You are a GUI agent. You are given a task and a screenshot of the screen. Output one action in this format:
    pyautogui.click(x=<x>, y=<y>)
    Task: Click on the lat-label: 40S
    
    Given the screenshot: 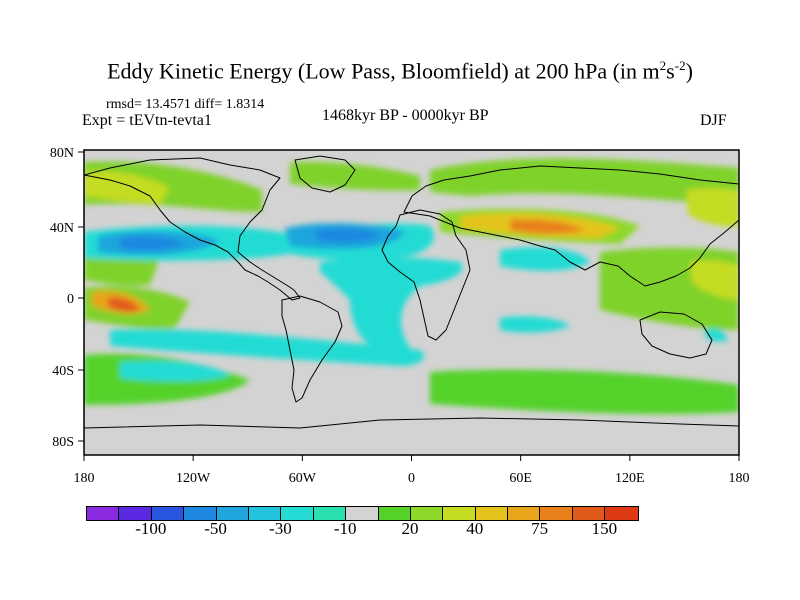 What is the action you would take?
    pyautogui.click(x=63, y=371)
    